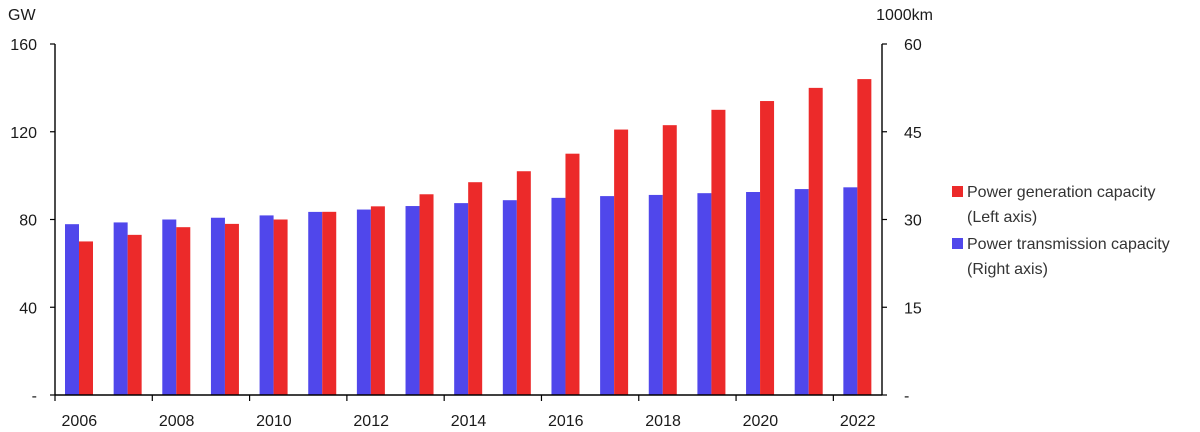 The height and width of the screenshot is (432, 1200). I want to click on x-axis-tick-label: 2022, so click(858, 421).